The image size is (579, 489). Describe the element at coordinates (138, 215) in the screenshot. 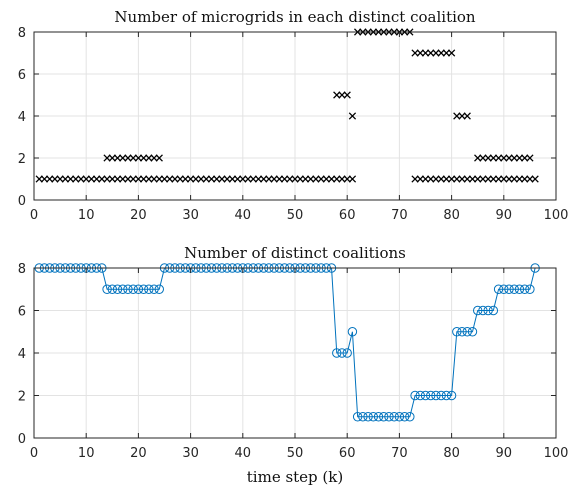

I see `x-tick-label: 20` at that location.